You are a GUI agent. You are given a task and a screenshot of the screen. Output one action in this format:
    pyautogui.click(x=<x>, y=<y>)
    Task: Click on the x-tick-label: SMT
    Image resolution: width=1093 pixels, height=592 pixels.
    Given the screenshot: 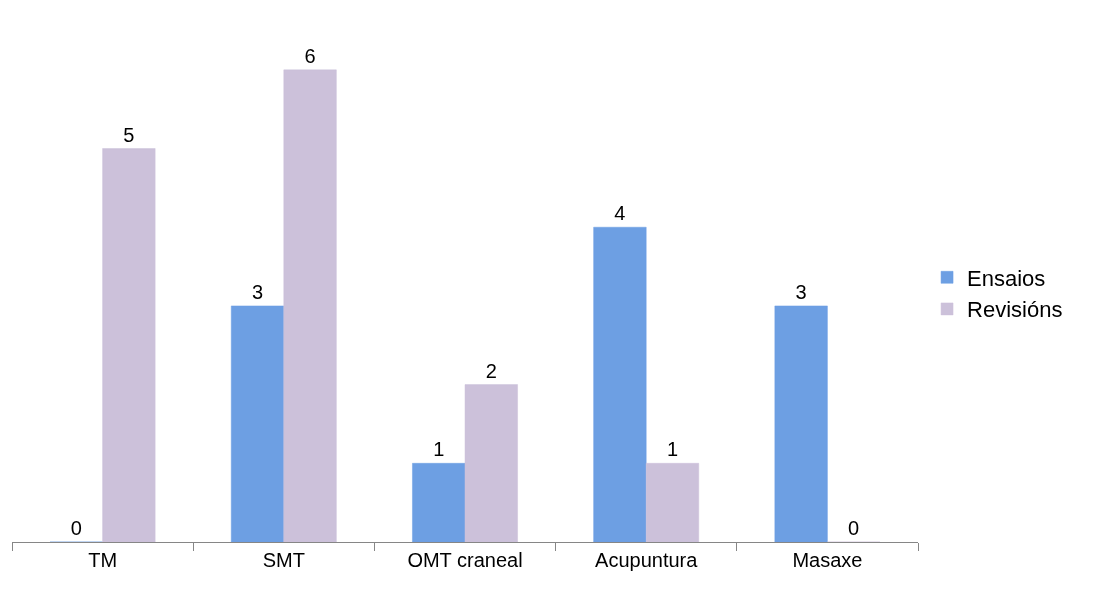 What is the action you would take?
    pyautogui.click(x=283, y=560)
    